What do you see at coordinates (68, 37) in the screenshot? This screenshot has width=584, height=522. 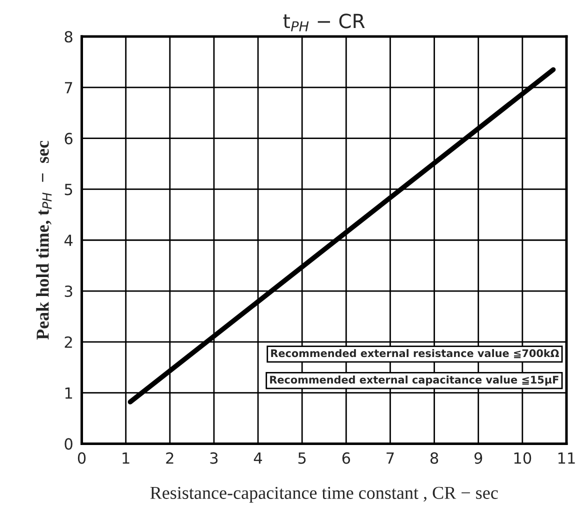 I see `y-tick-label: 8` at bounding box center [68, 37].